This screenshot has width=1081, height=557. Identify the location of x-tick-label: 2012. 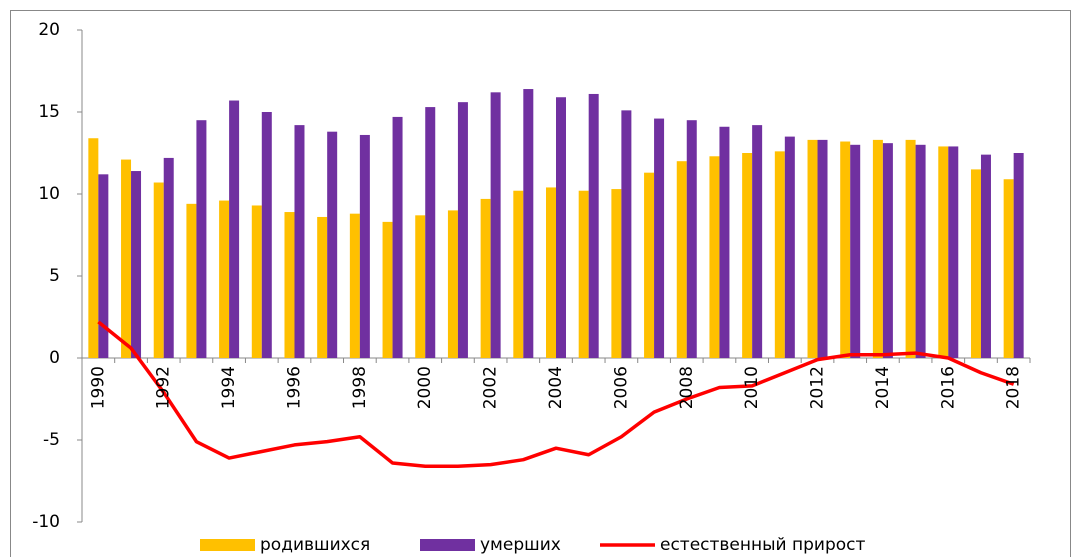
(818, 387).